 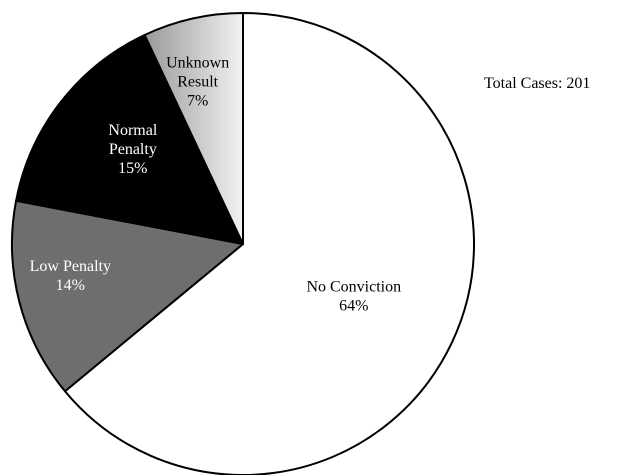 What do you see at coordinates (127, 296) in the screenshot?
I see `pie-slice-low-penalty` at bounding box center [127, 296].